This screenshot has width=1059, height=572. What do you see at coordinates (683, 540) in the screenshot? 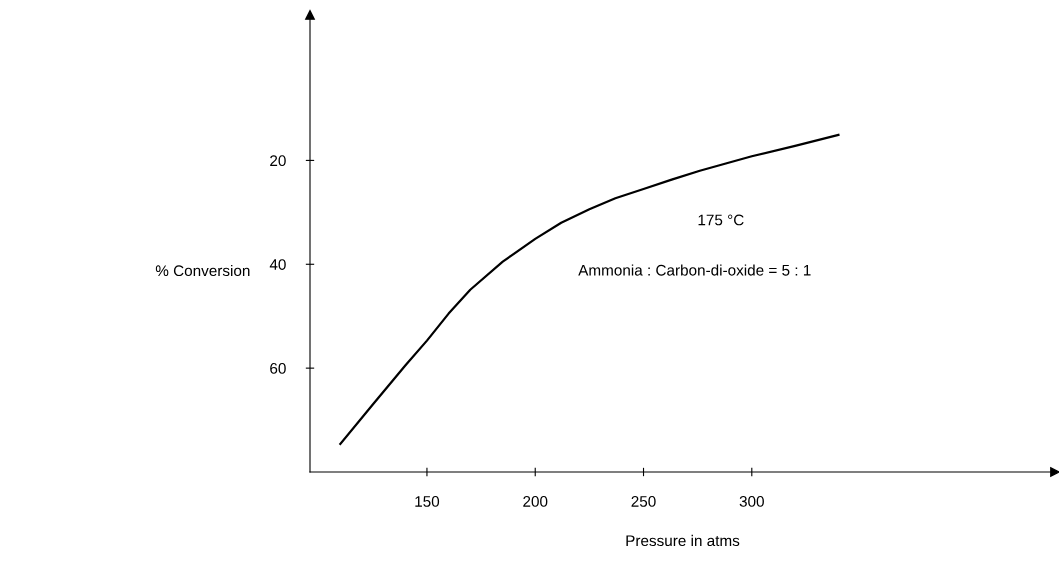
I see `x-axis-title: Pressure in atms` at bounding box center [683, 540].